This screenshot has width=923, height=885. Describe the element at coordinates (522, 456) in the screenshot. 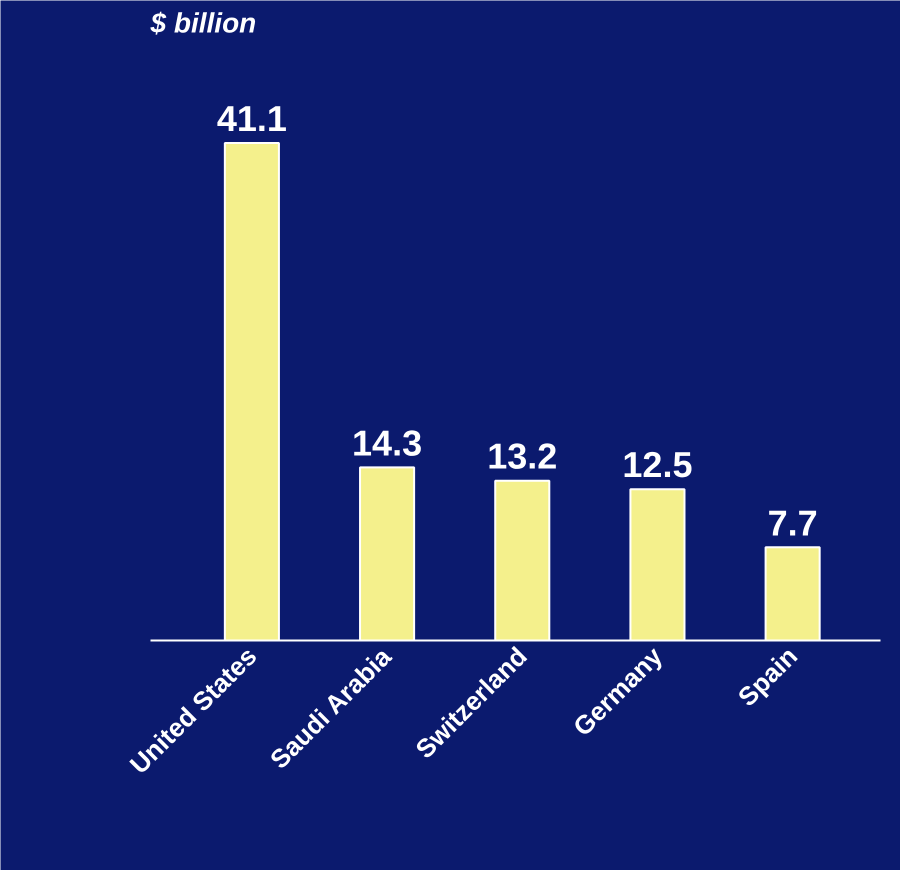

I see `data-label: 13.2` at that location.